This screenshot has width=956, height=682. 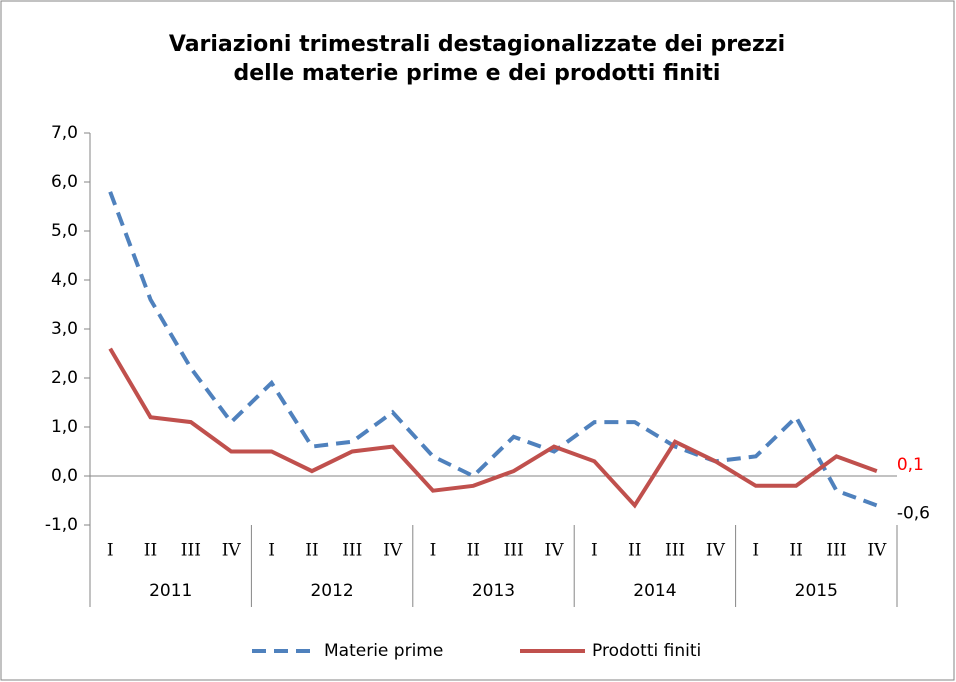 I want to click on group-label: 2013, so click(x=493, y=591).